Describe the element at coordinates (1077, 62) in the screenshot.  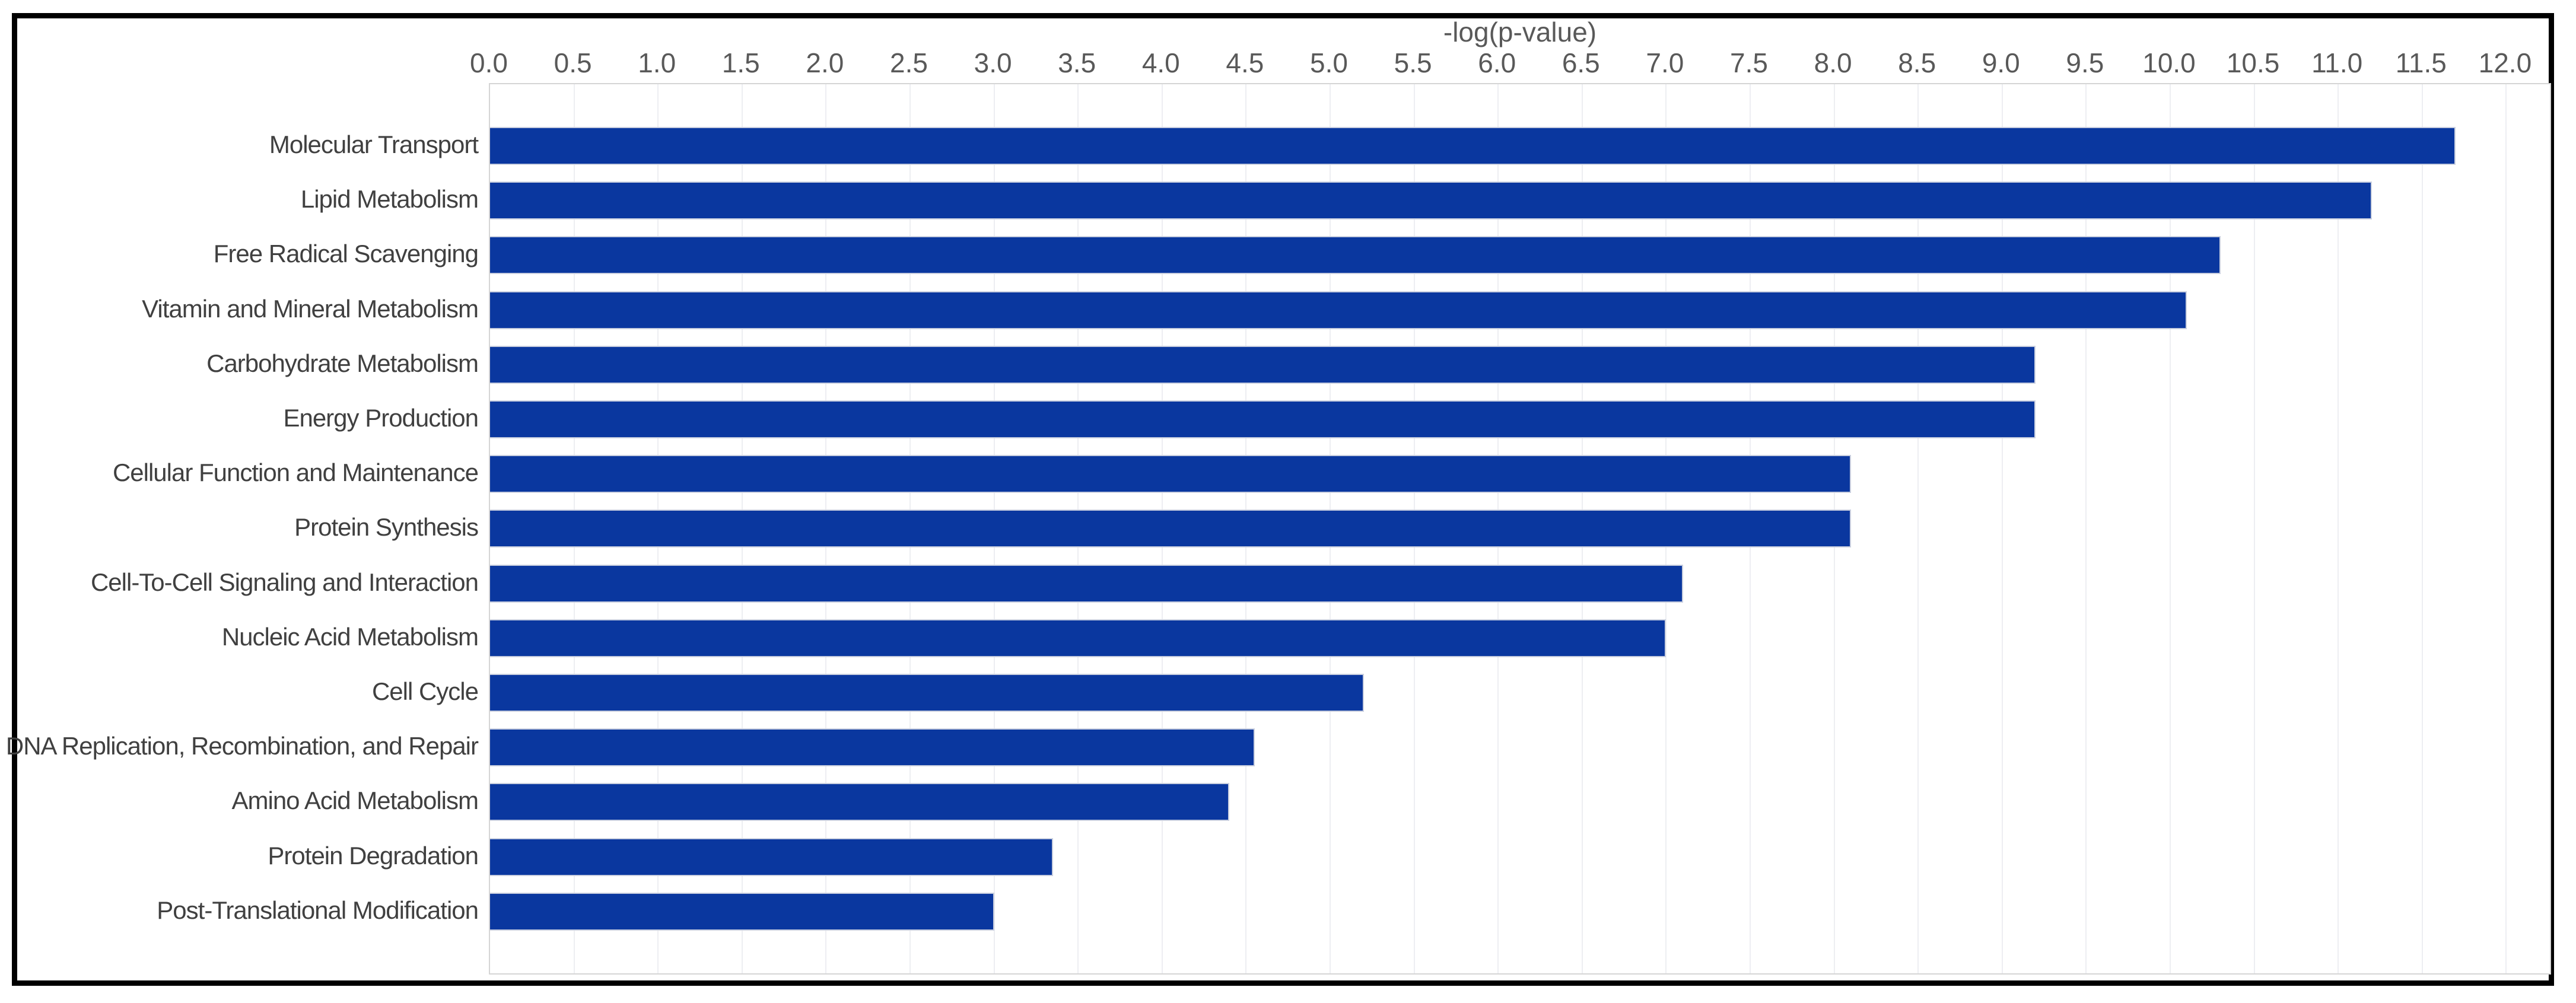
I see `x-axis-tick-label: 3.5` at that location.